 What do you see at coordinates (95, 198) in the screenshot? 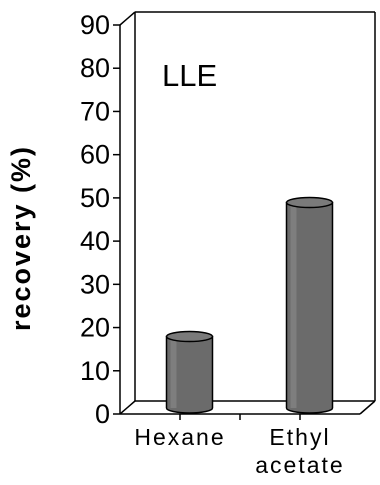
I see `y-tick-label: 50` at bounding box center [95, 198].